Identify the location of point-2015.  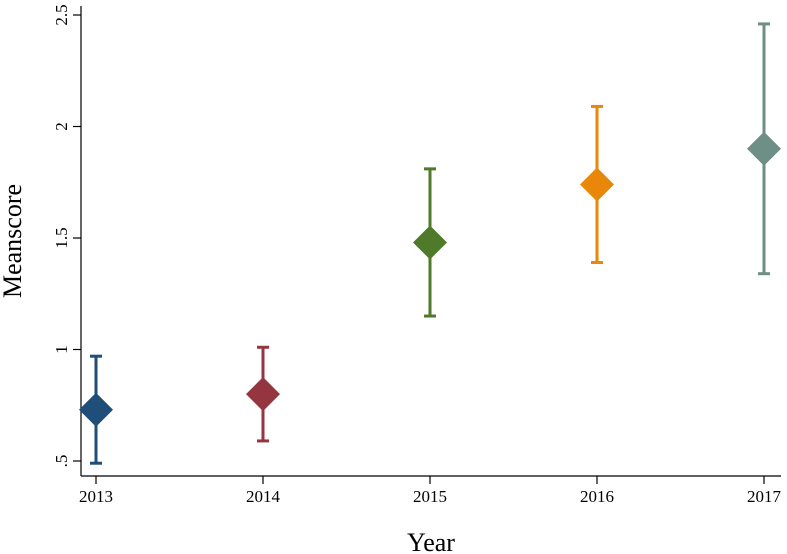
(430, 242).